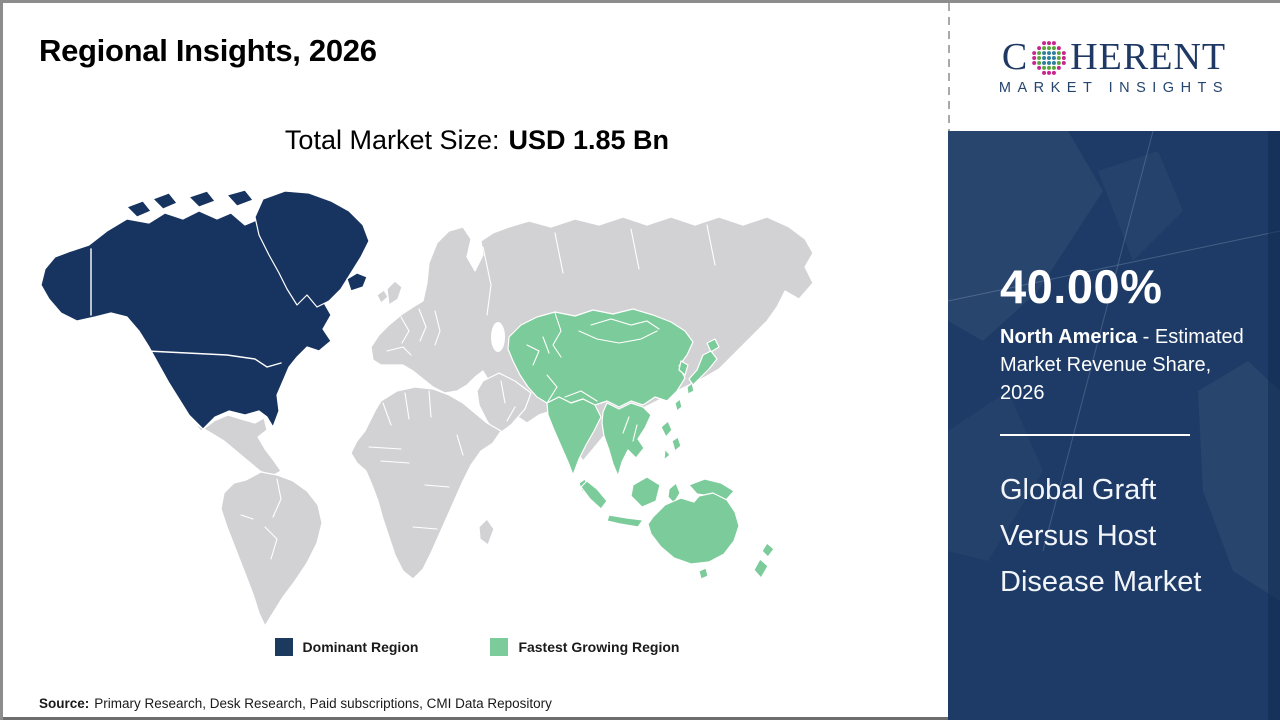 This screenshot has width=1280, height=720. I want to click on legend-item-fastest-growing: Fastest Growing Region, so click(584, 647).